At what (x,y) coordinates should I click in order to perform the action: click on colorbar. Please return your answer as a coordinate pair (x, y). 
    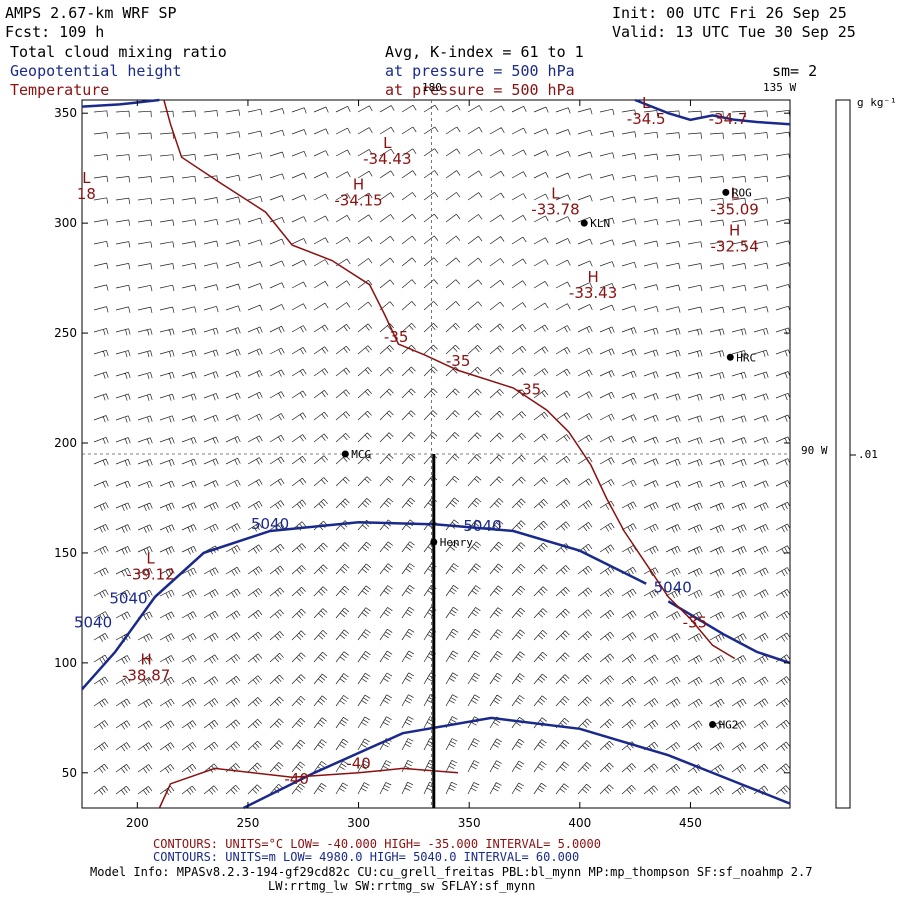
    Looking at the image, I should click on (843, 454).